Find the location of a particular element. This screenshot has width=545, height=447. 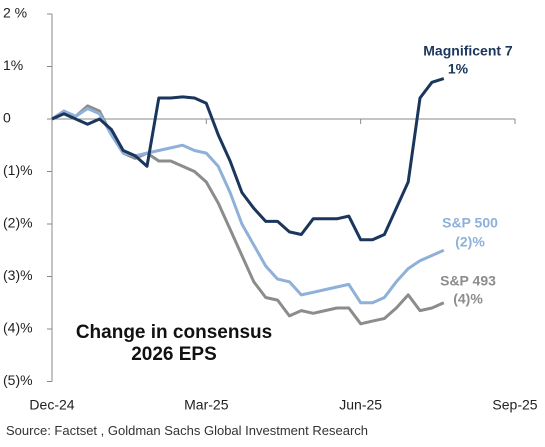

series-end-label: (4)% is located at coordinates (468, 299).